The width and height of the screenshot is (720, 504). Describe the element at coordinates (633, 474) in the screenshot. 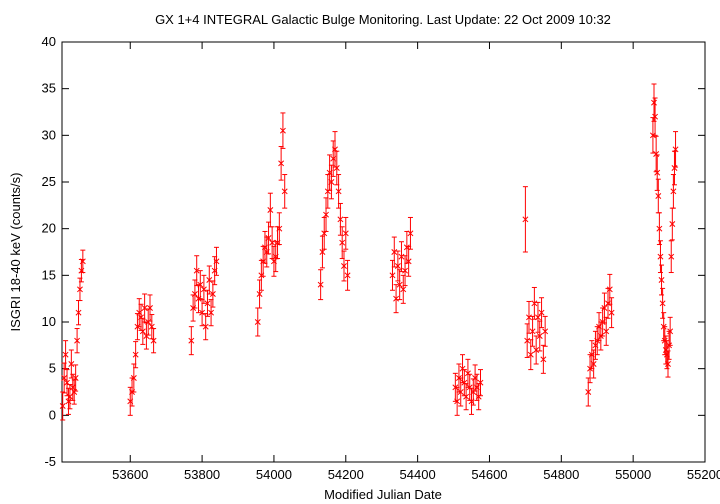

I see `x-tick-label: 55000` at that location.